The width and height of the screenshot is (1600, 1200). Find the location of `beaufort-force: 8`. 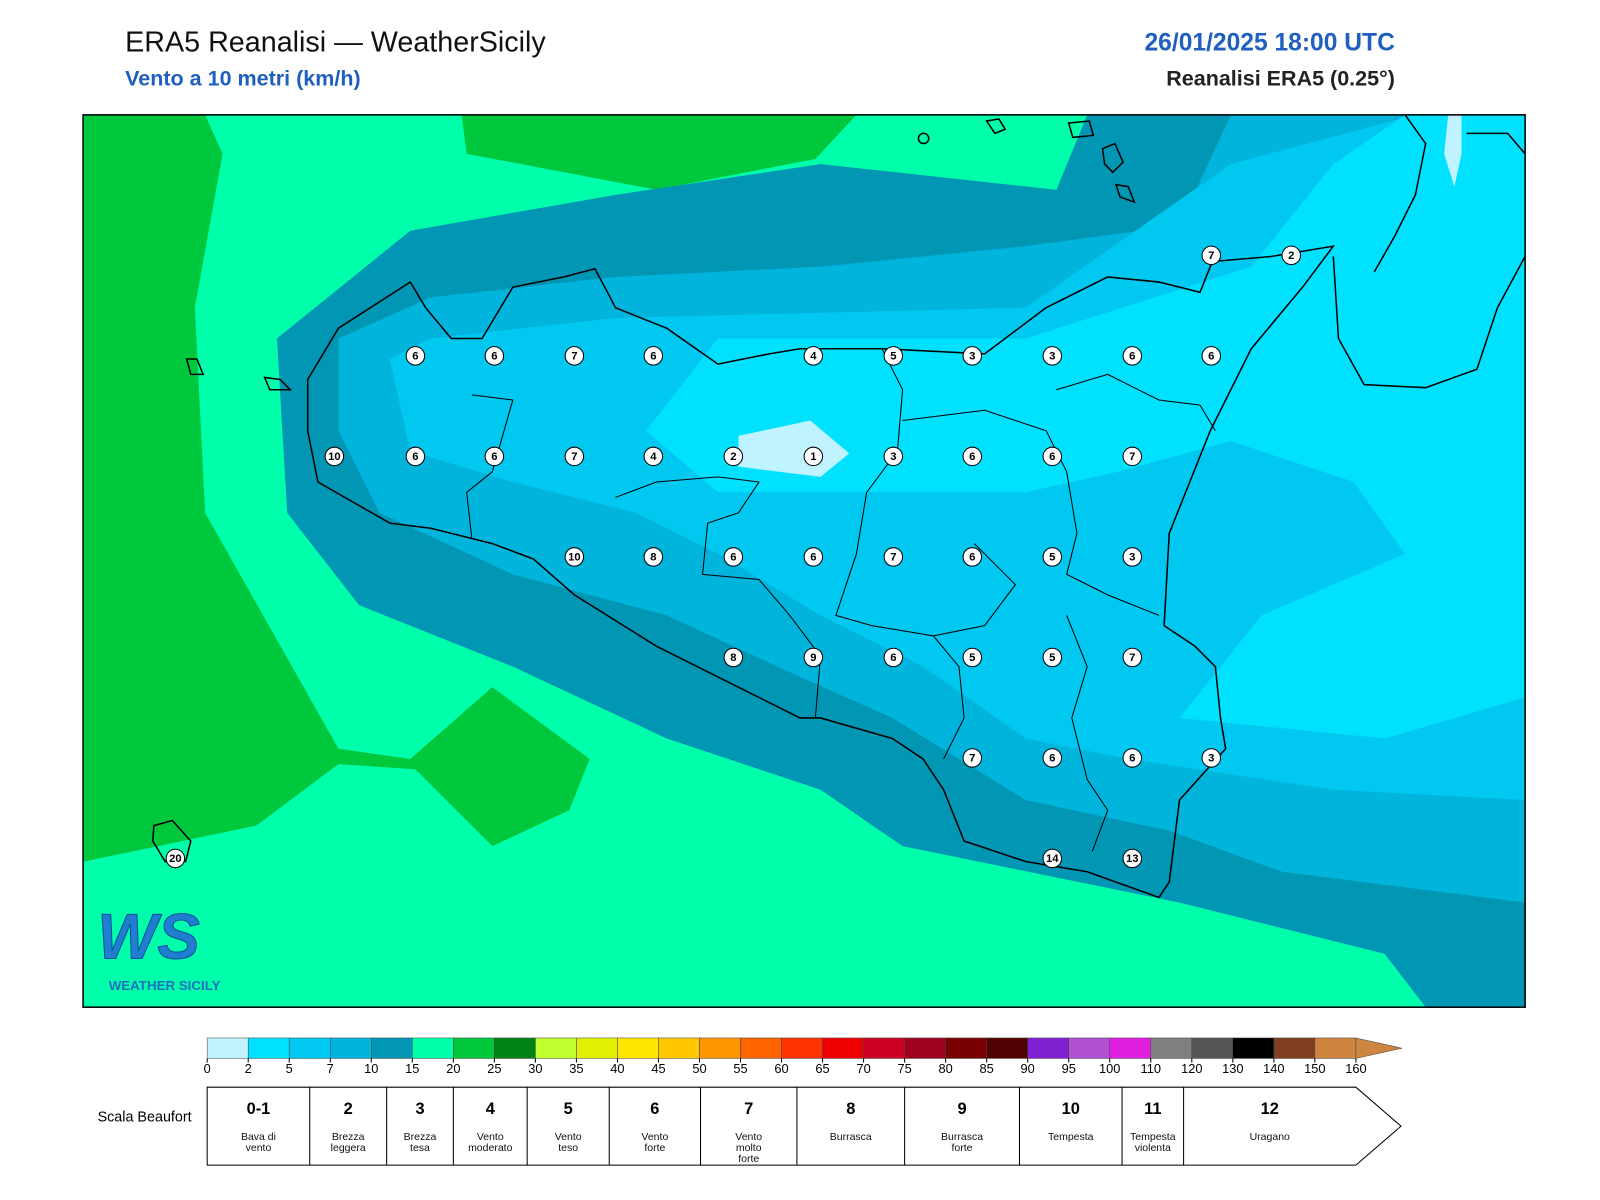

beaufort-force: 8 is located at coordinates (850, 1109).